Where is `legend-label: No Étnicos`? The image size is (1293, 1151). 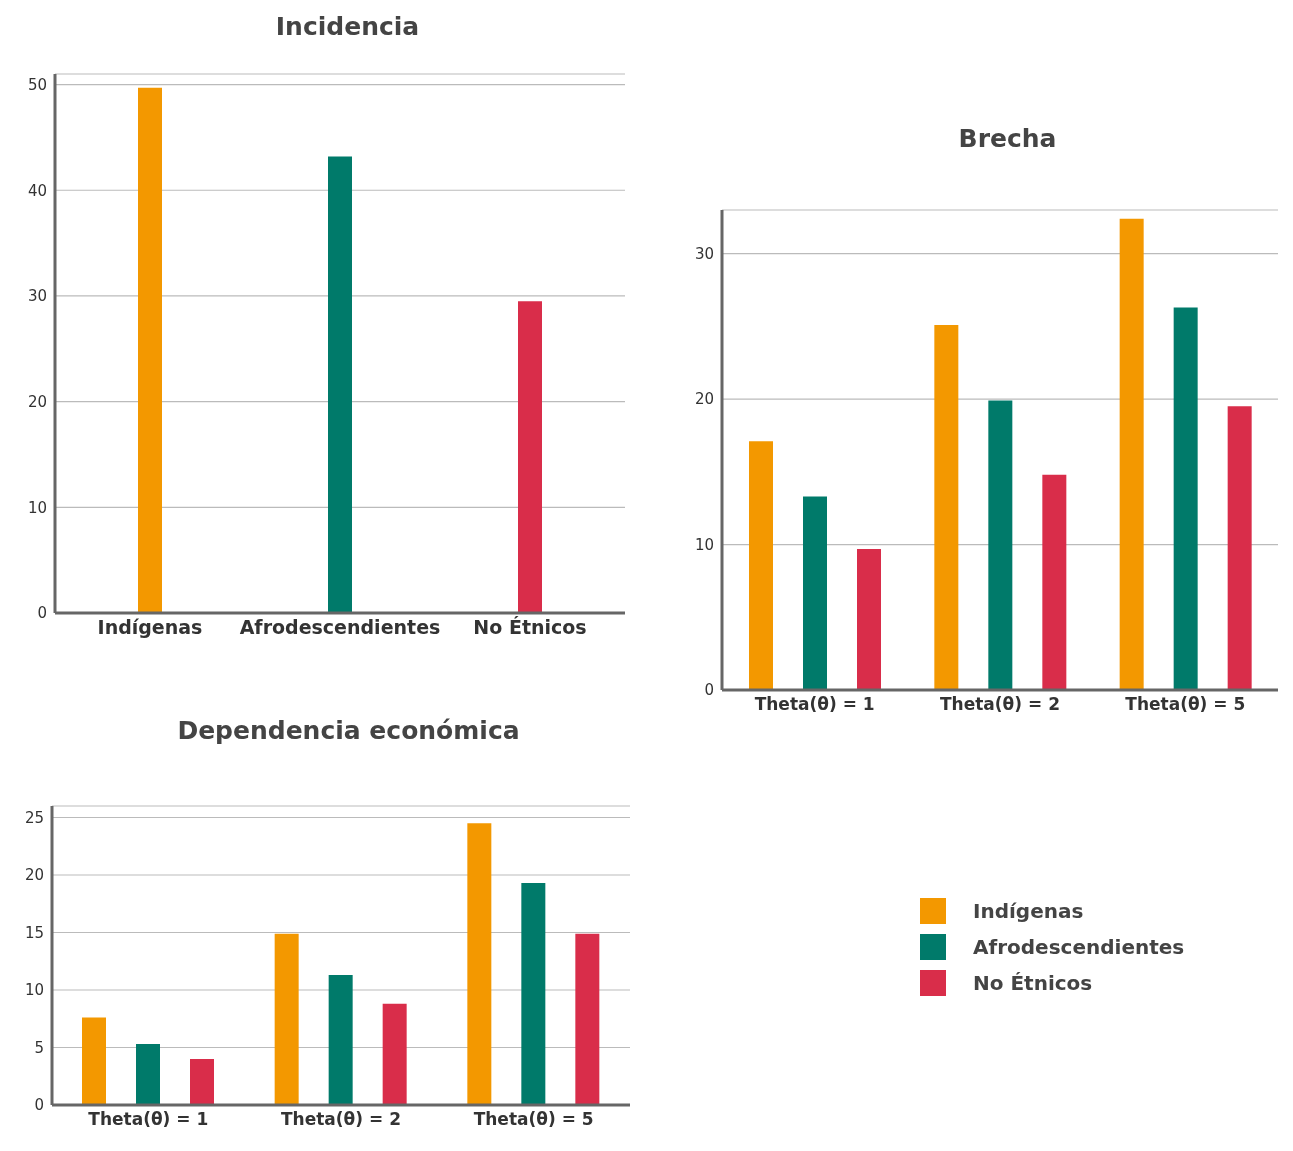
legend-label: No Étnicos is located at coordinates (1033, 983).